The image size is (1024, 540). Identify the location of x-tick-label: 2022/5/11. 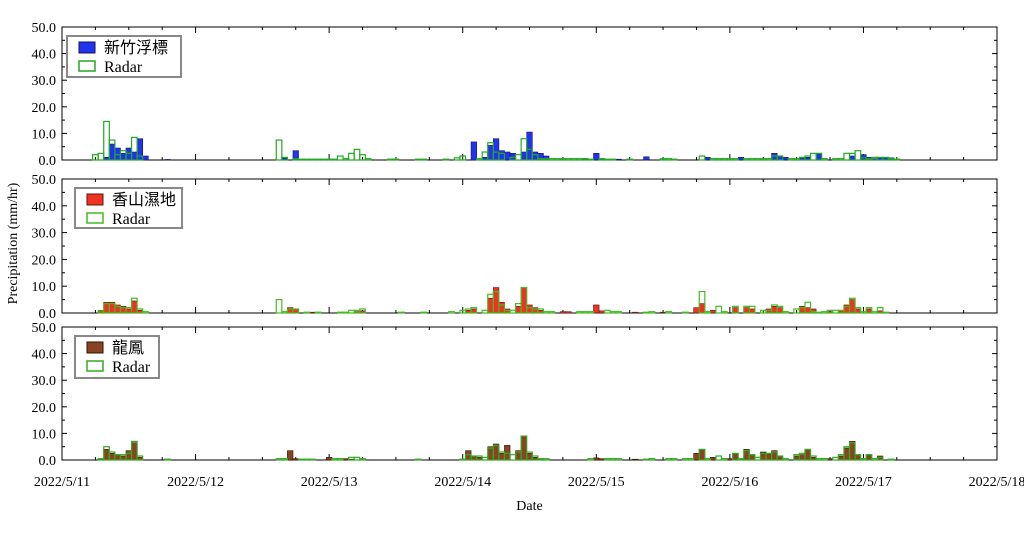
(62, 482).